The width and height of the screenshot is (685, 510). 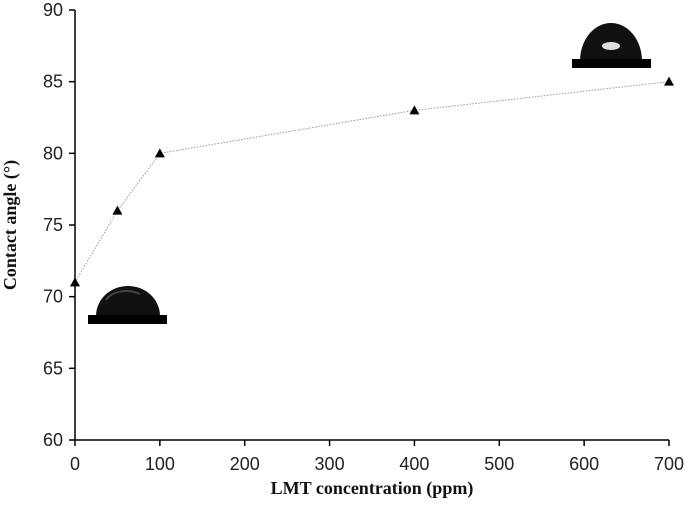 What do you see at coordinates (53, 368) in the screenshot?
I see `y-tick-label: 65` at bounding box center [53, 368].